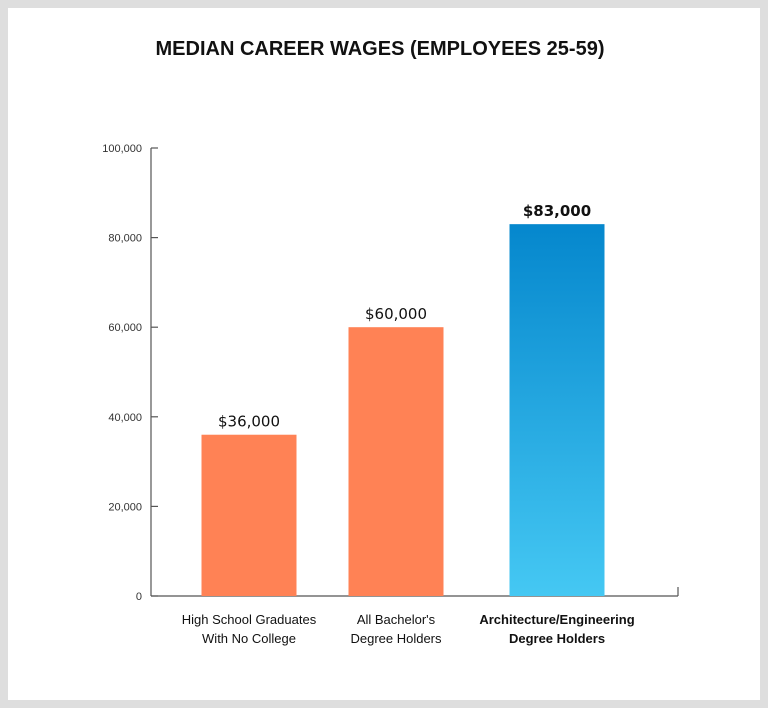 This screenshot has height=708, width=768. Describe the element at coordinates (125, 239) in the screenshot. I see `y-tick-label: 80,000` at that location.